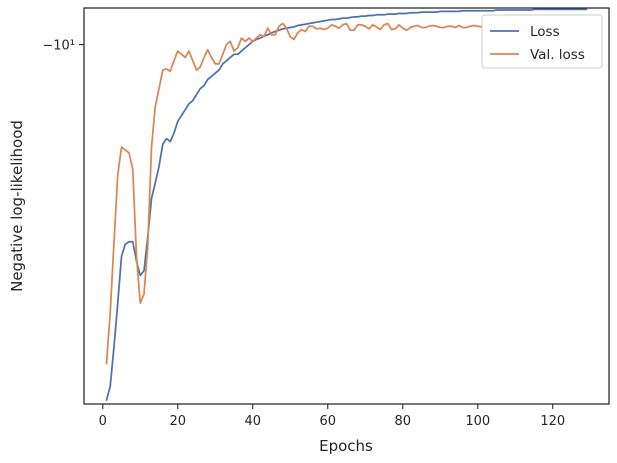 The image size is (617, 463). I want to click on x-tick-label: 120, so click(552, 421).